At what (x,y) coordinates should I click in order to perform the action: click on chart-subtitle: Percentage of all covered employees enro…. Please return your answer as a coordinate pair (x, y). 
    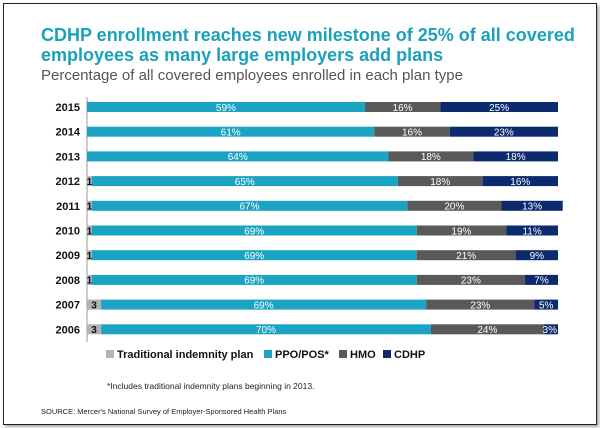
    Looking at the image, I should click on (252, 75).